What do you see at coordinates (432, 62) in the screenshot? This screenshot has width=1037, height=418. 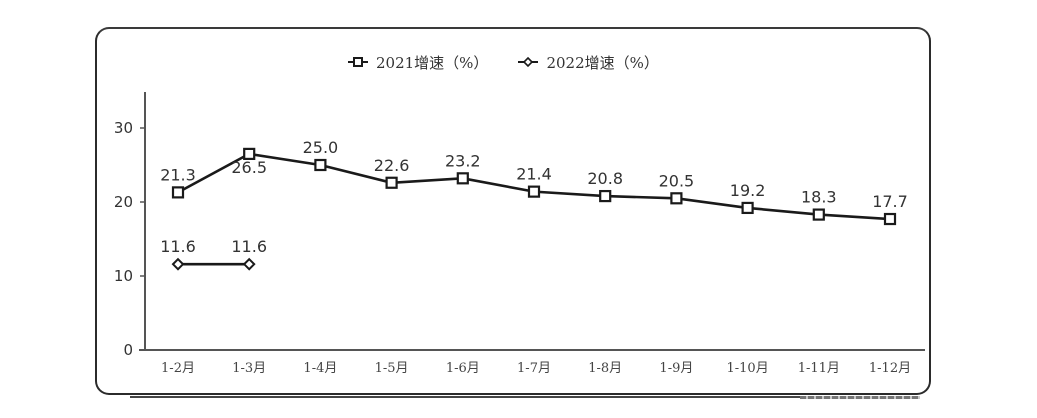 I see `legend-label-2021: 2021增速（%）` at bounding box center [432, 62].